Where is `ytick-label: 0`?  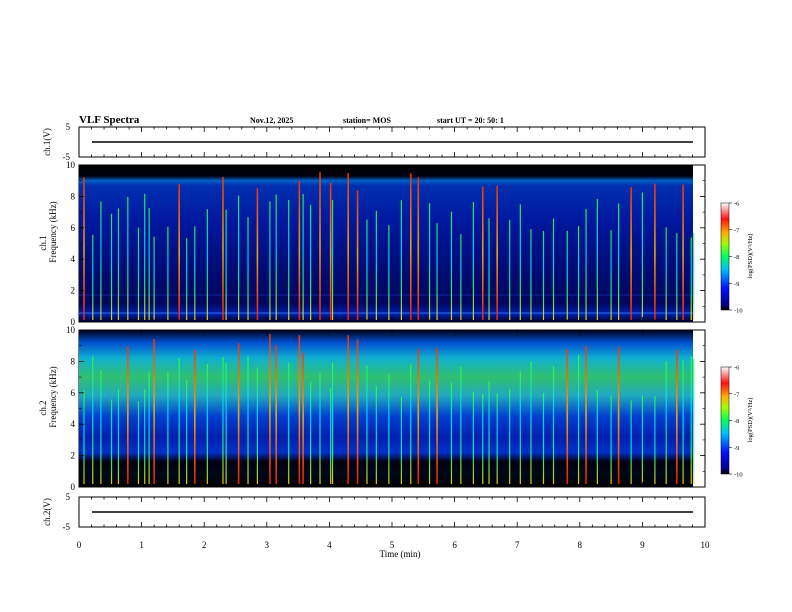 ytick-label: 0 is located at coordinates (73, 487).